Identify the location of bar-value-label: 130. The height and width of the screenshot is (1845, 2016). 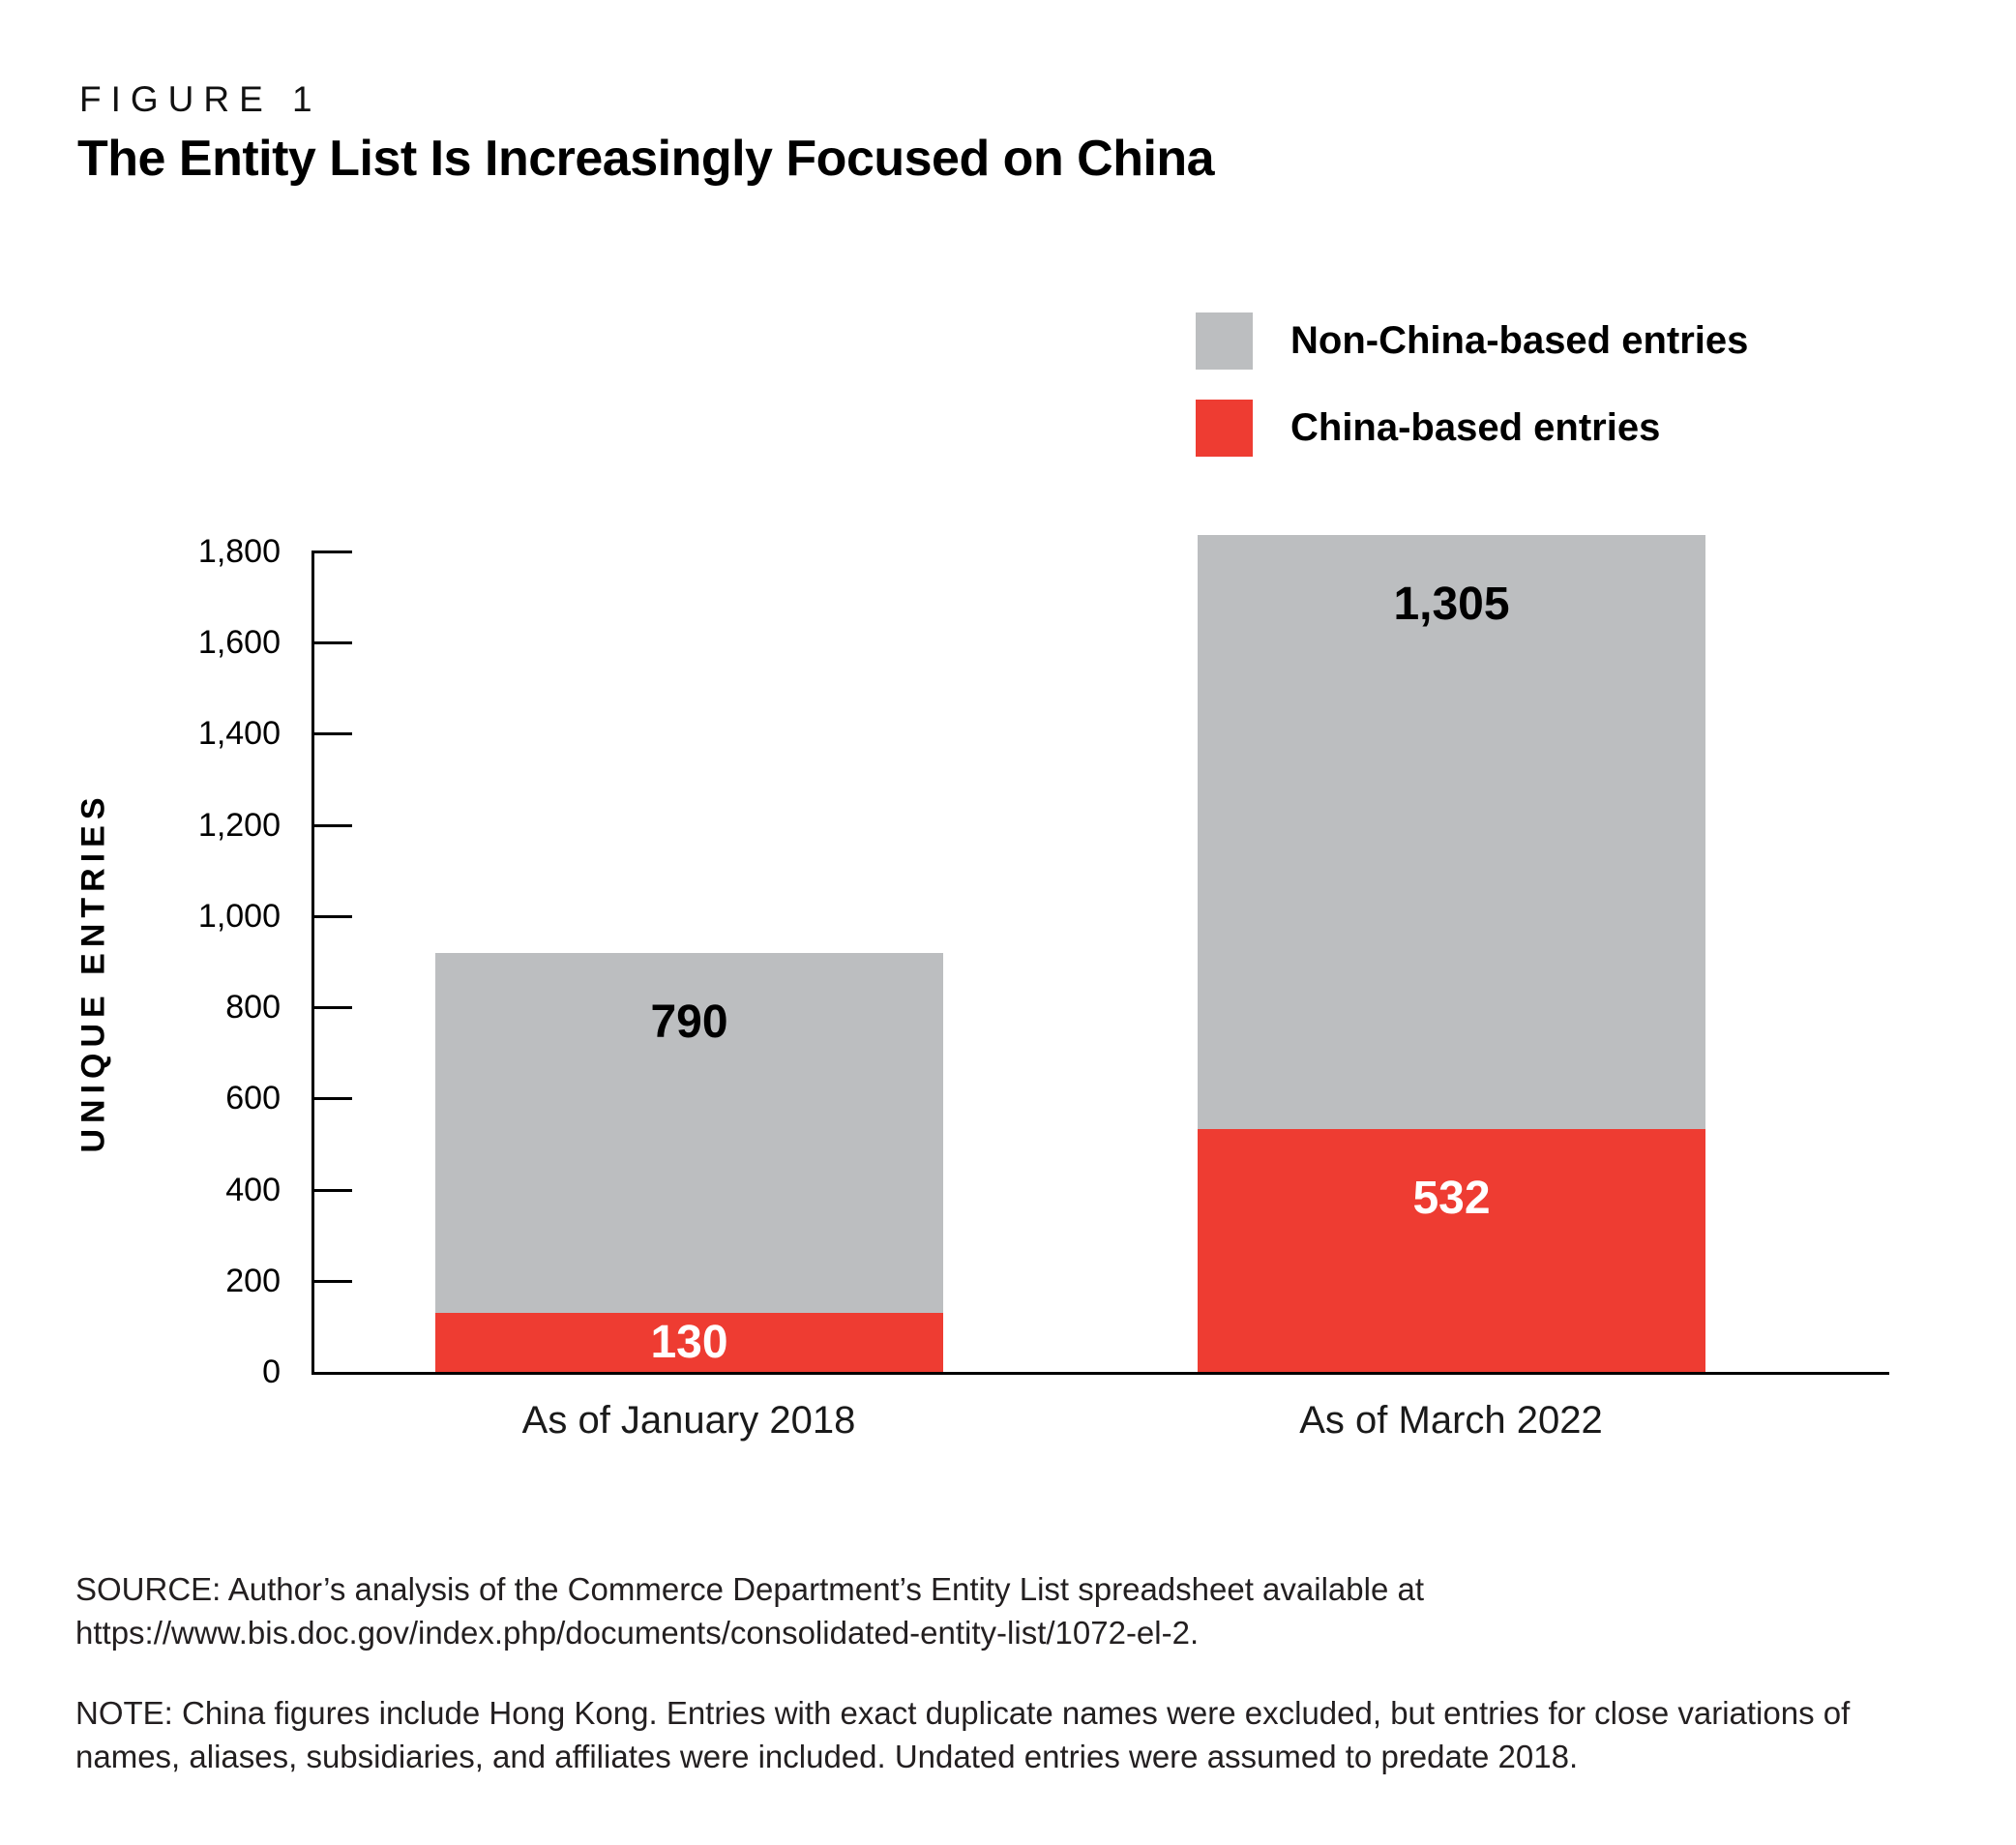
(689, 1342).